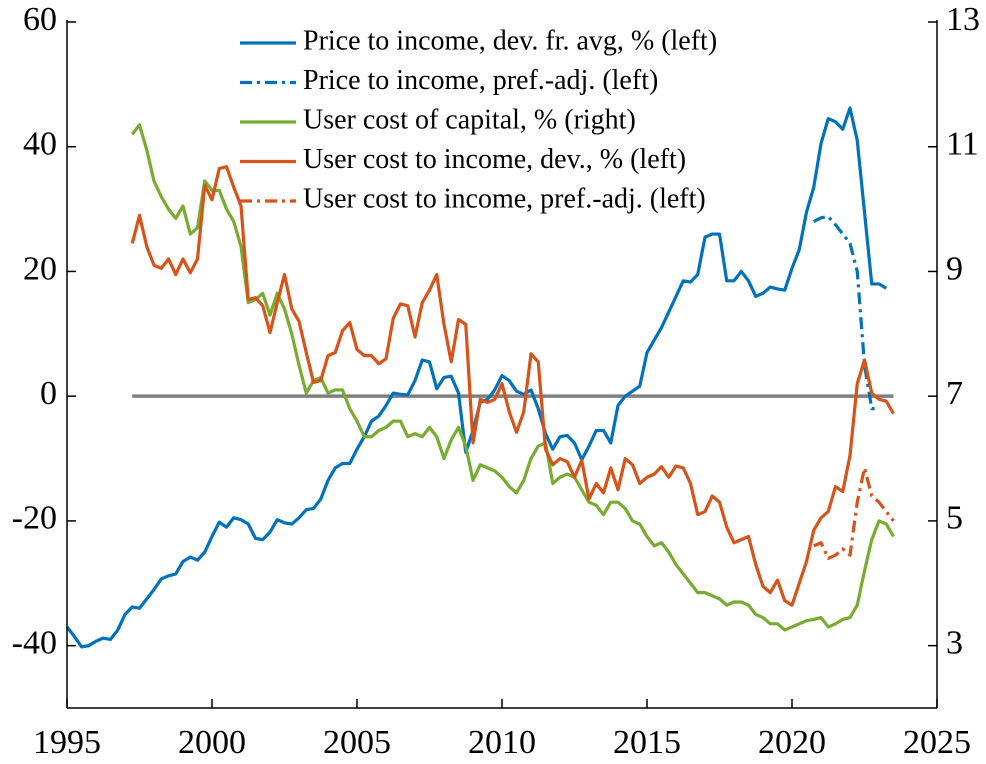 Image resolution: width=986 pixels, height=764 pixels. What do you see at coordinates (34, 518) in the screenshot?
I see `y-tick-label: -20` at bounding box center [34, 518].